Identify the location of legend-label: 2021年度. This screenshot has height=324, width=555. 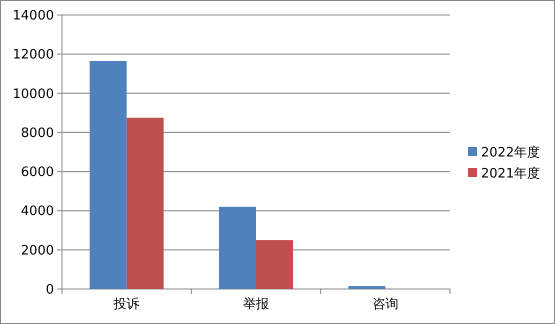
(510, 174).